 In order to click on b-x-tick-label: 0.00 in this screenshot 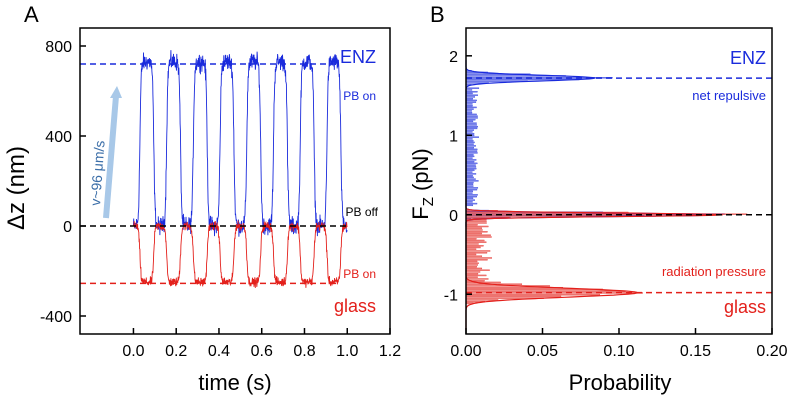, I will do `click(465, 351)`.